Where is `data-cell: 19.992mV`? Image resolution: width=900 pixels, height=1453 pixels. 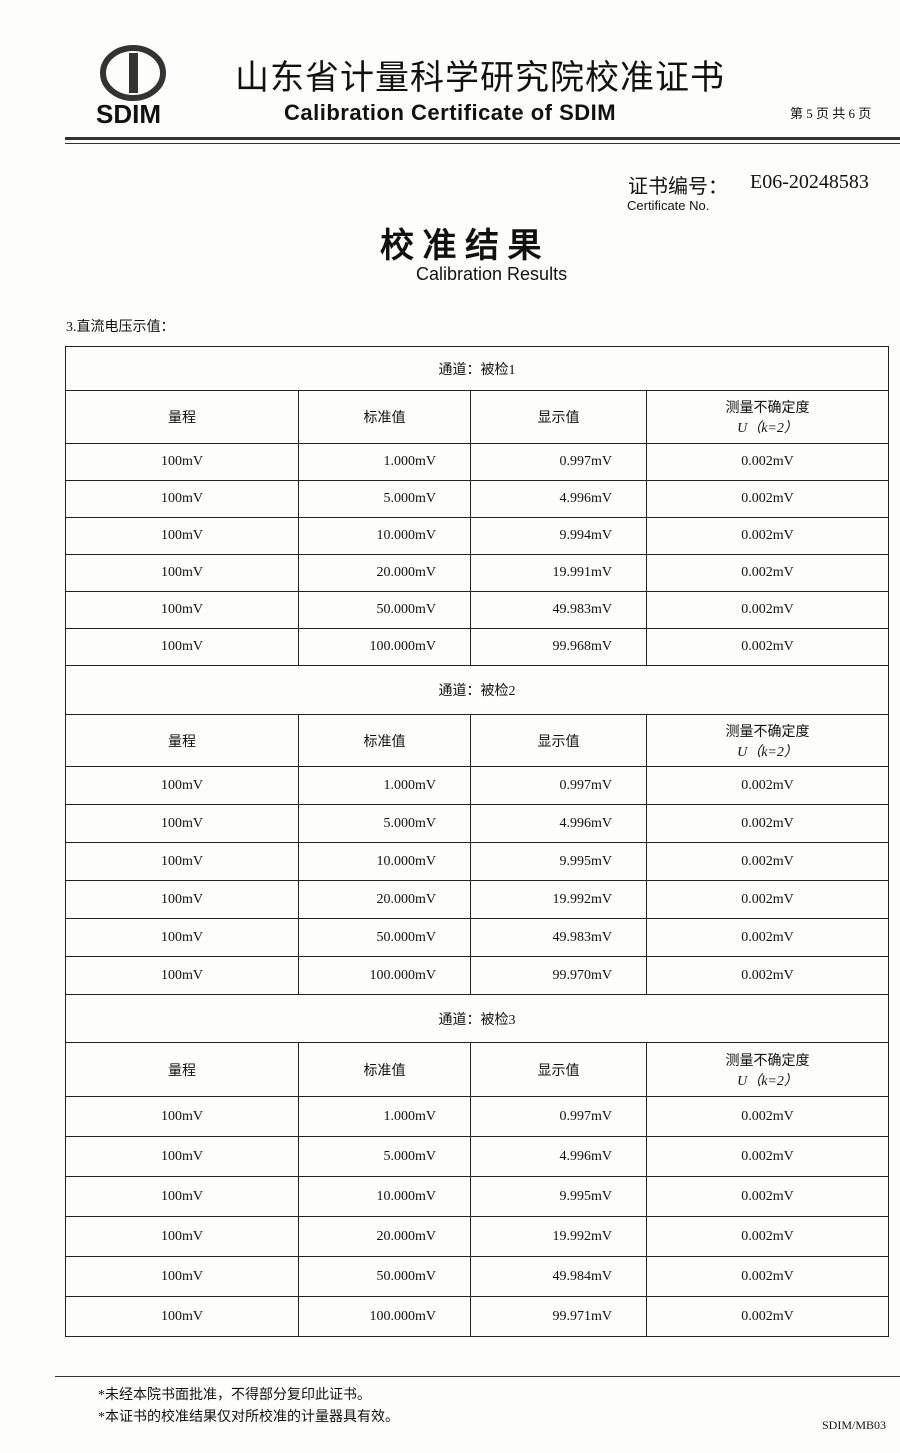 data-cell: 19.992mV is located at coordinates (558, 1236).